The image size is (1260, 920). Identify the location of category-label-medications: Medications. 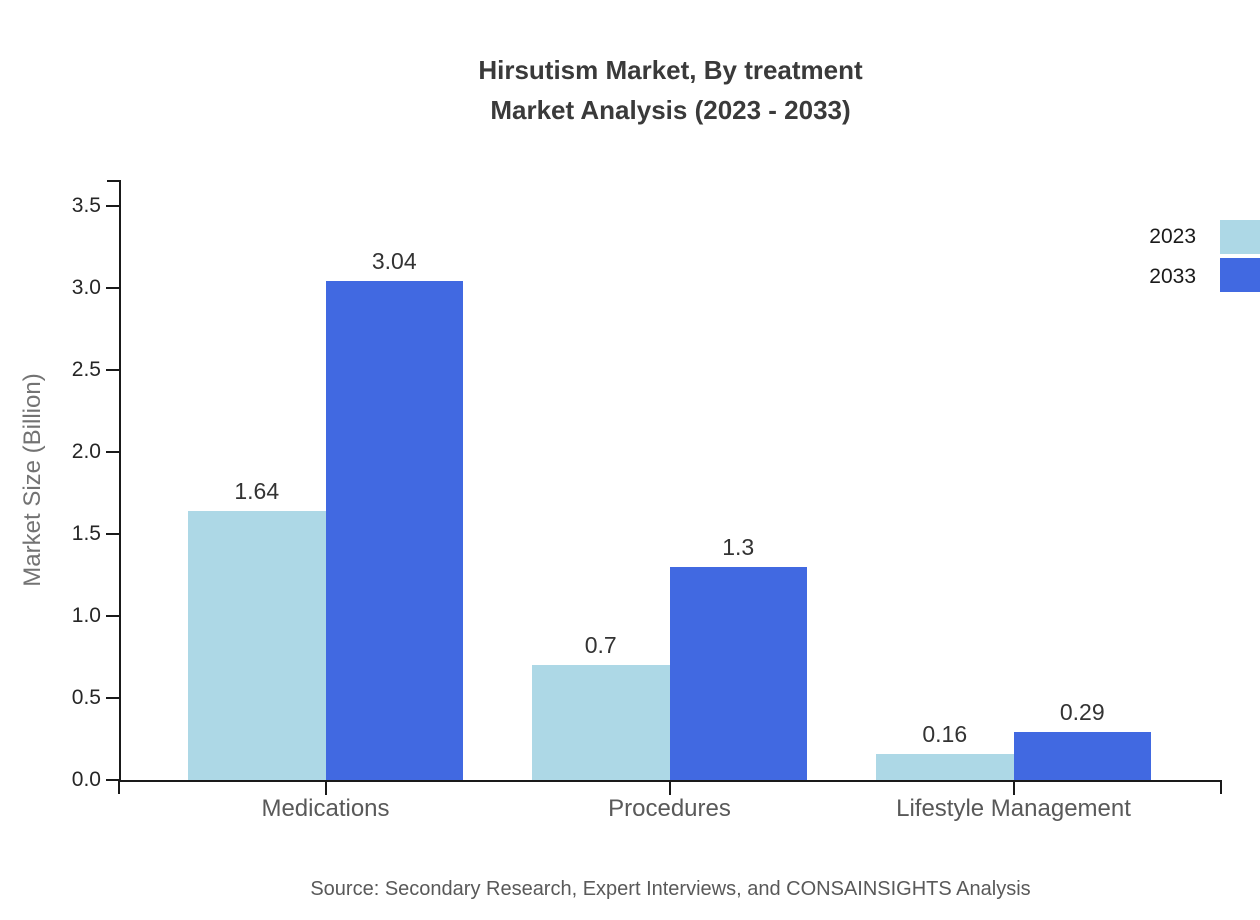
(325, 808).